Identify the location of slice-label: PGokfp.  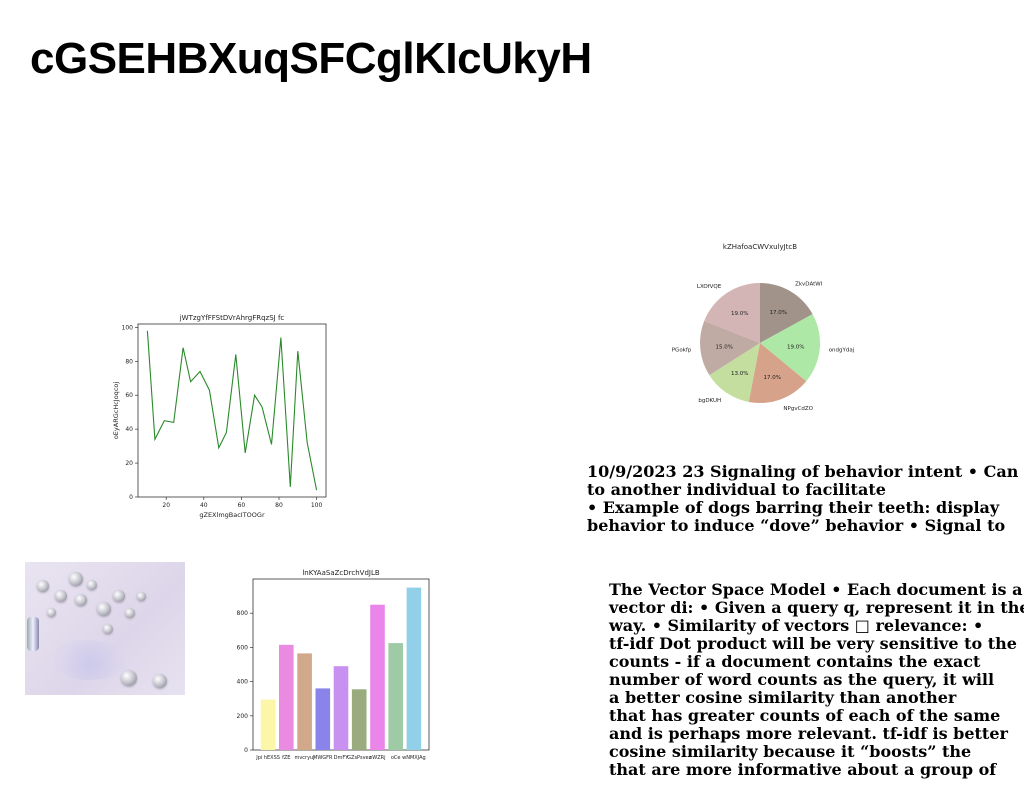
(682, 351).